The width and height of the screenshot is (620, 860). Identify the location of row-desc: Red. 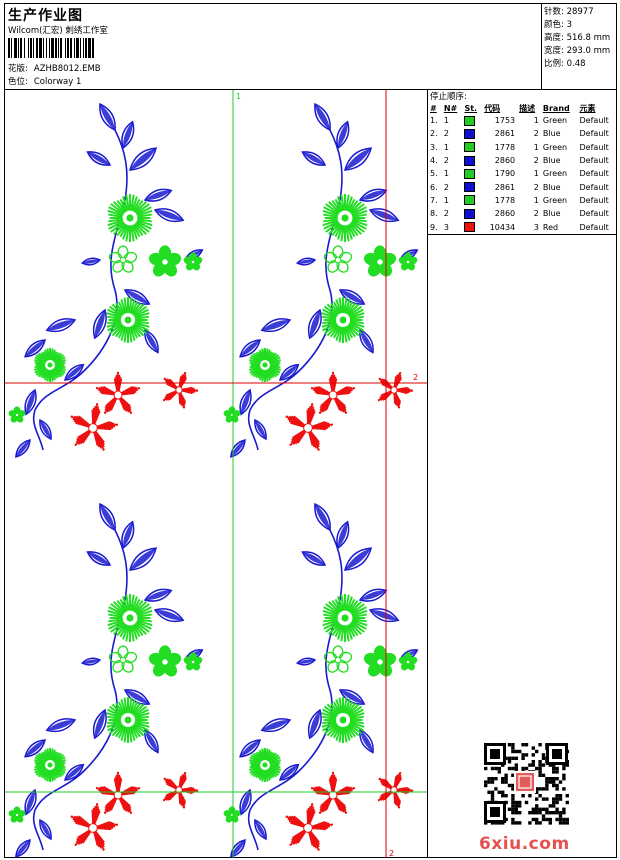
(559, 227).